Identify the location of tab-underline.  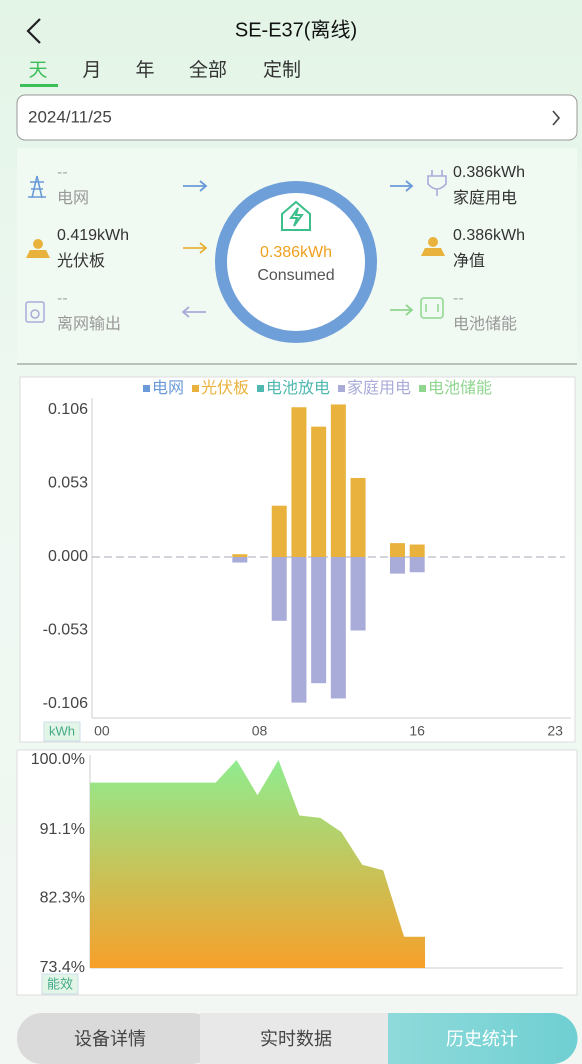
(39, 85).